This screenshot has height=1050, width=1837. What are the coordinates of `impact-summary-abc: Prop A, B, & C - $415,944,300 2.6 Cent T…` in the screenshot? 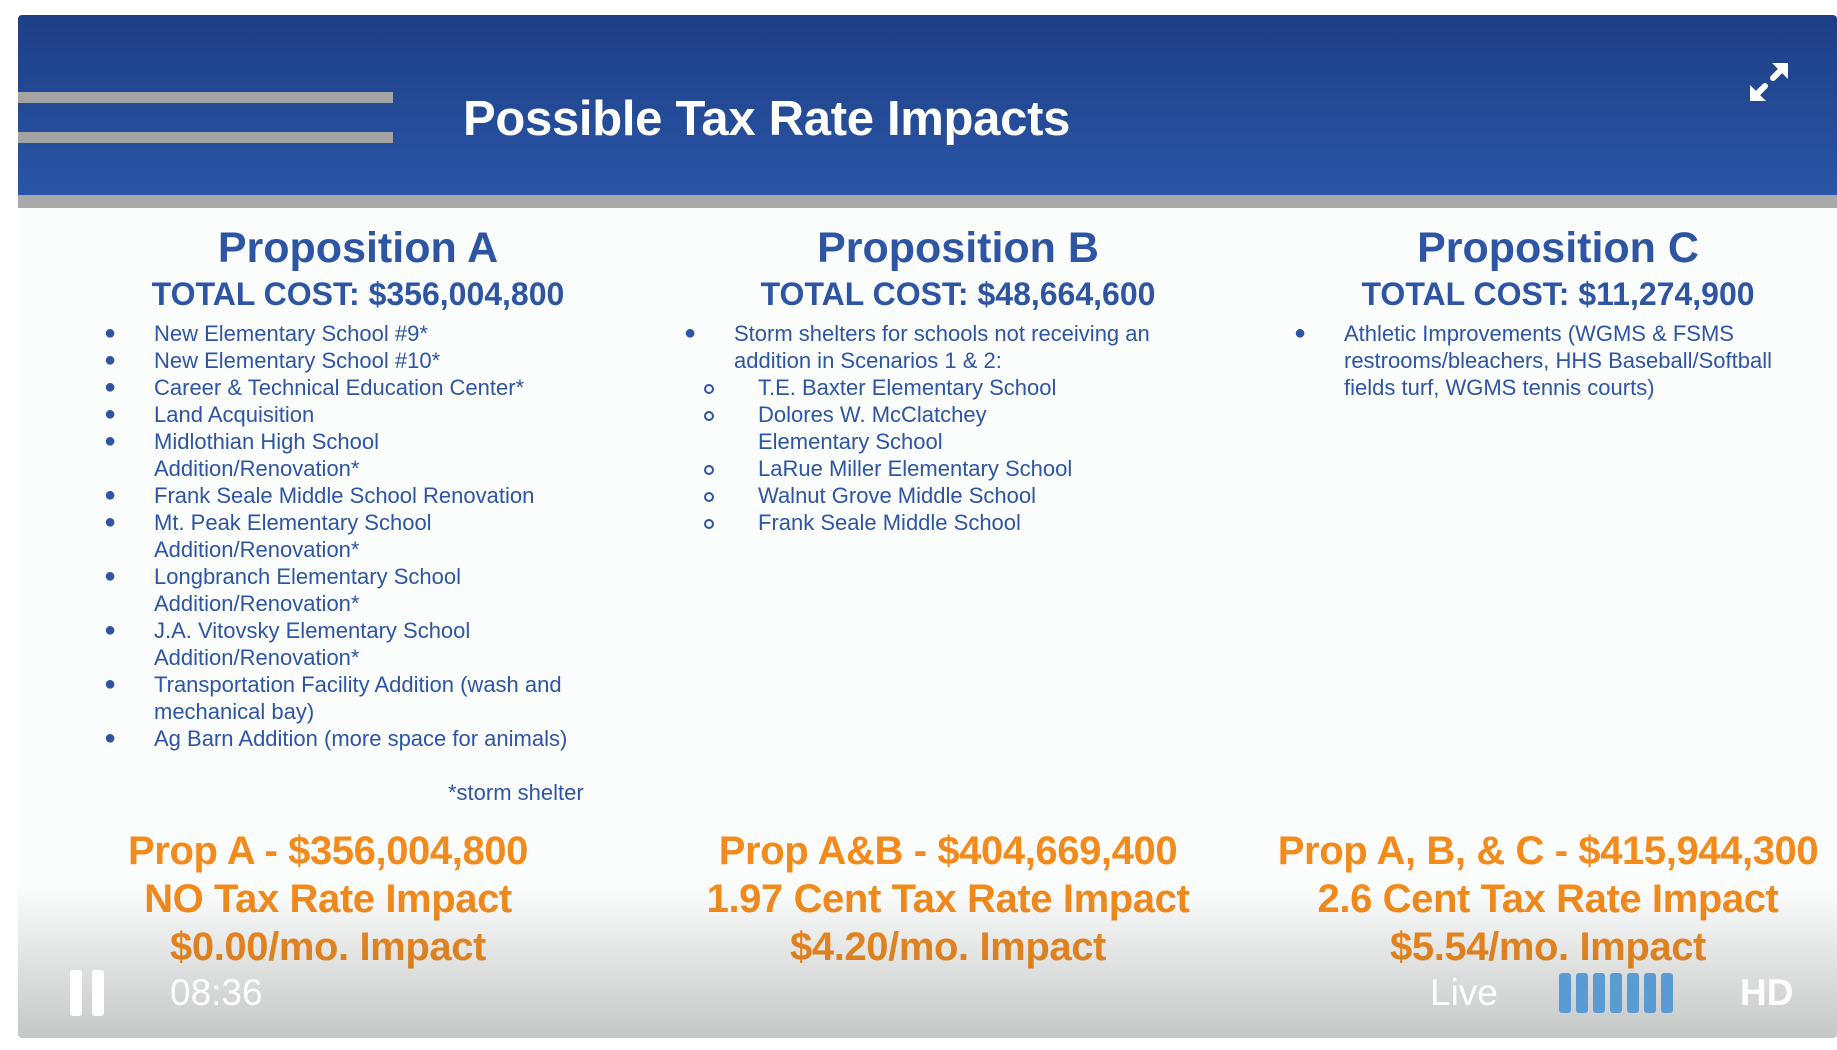 It's located at (1547, 899).